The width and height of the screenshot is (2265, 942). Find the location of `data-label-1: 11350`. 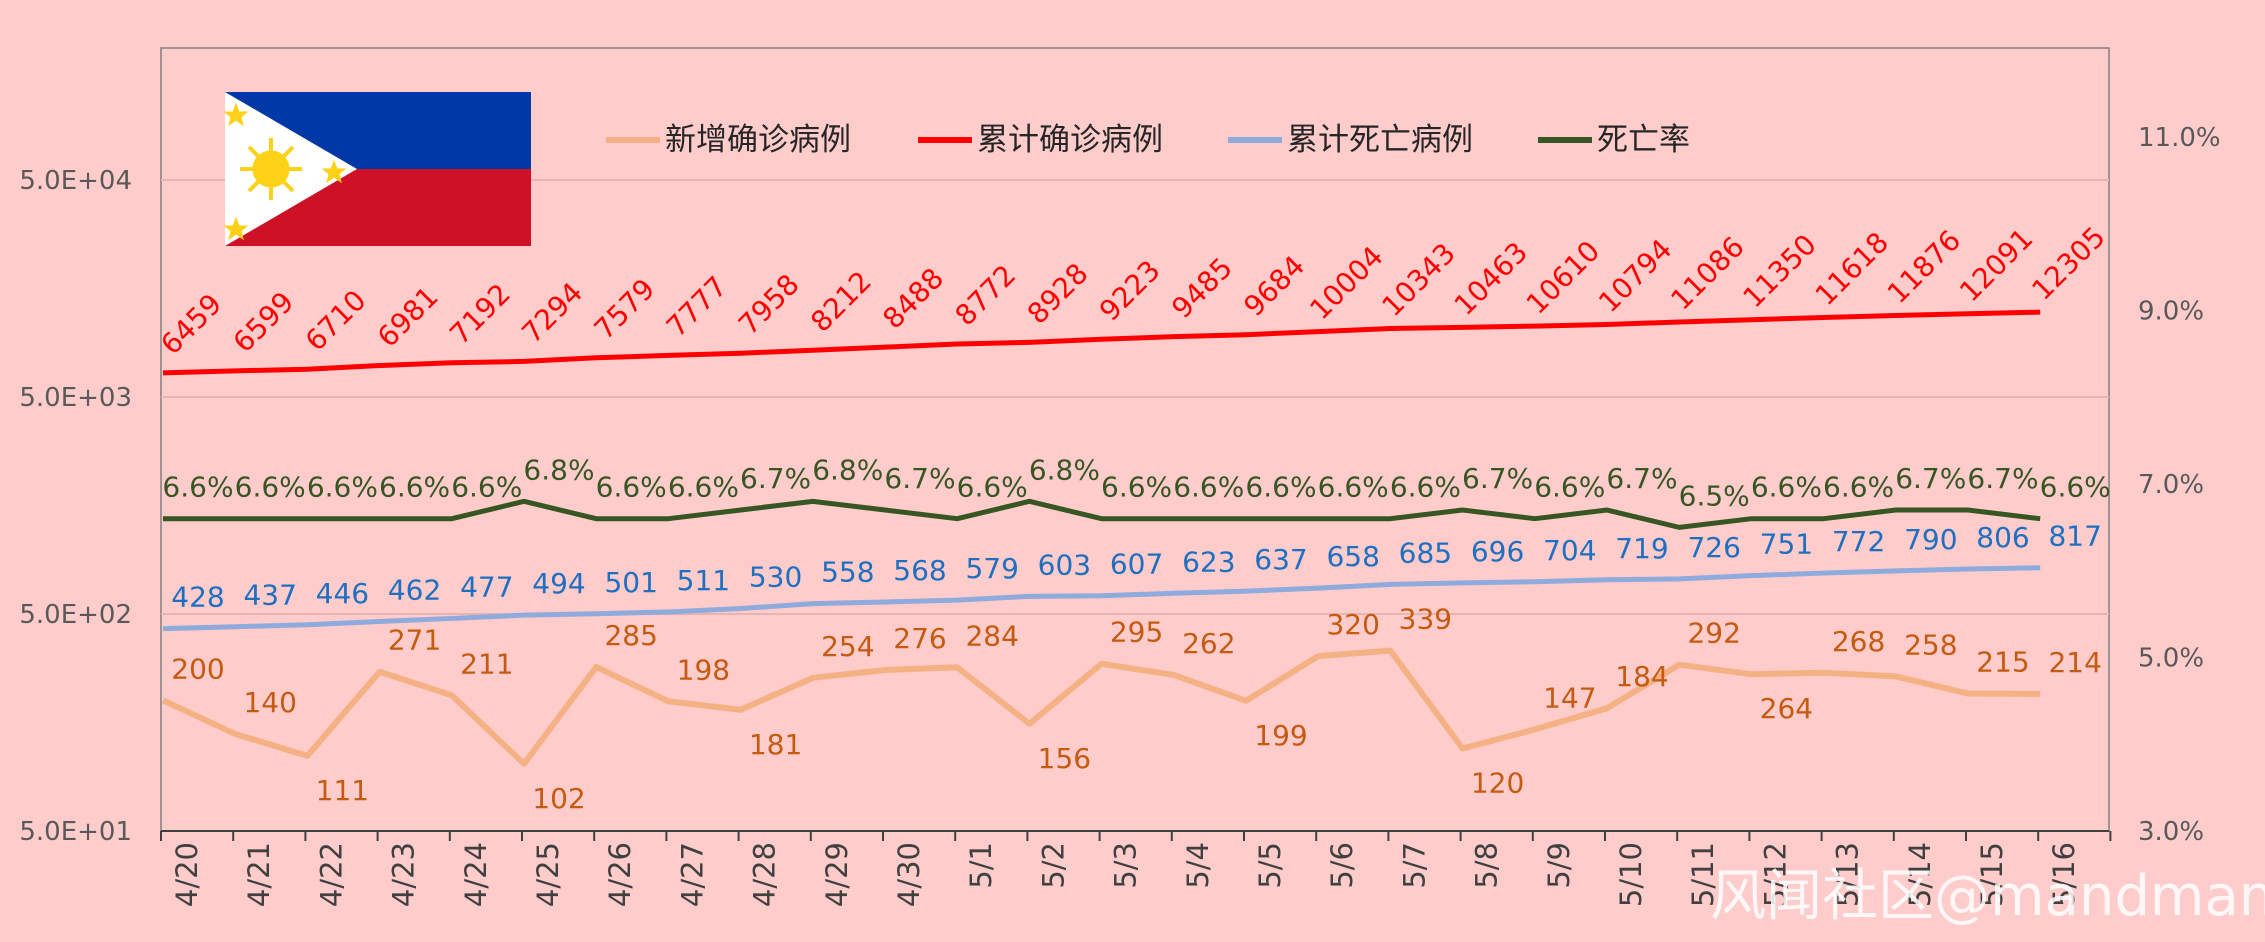

data-label-1: 11350 is located at coordinates (1780, 271).